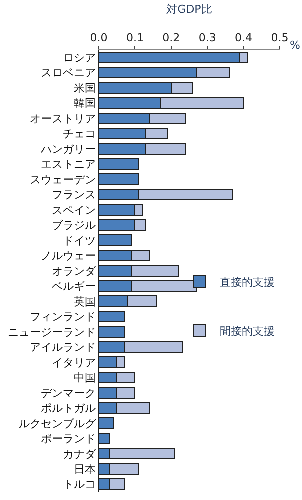 Image resolution: width=302 pixels, height=500 pixels. Describe the element at coordinates (171, 38) in the screenshot. I see `x-tick-label: 0.2` at that location.